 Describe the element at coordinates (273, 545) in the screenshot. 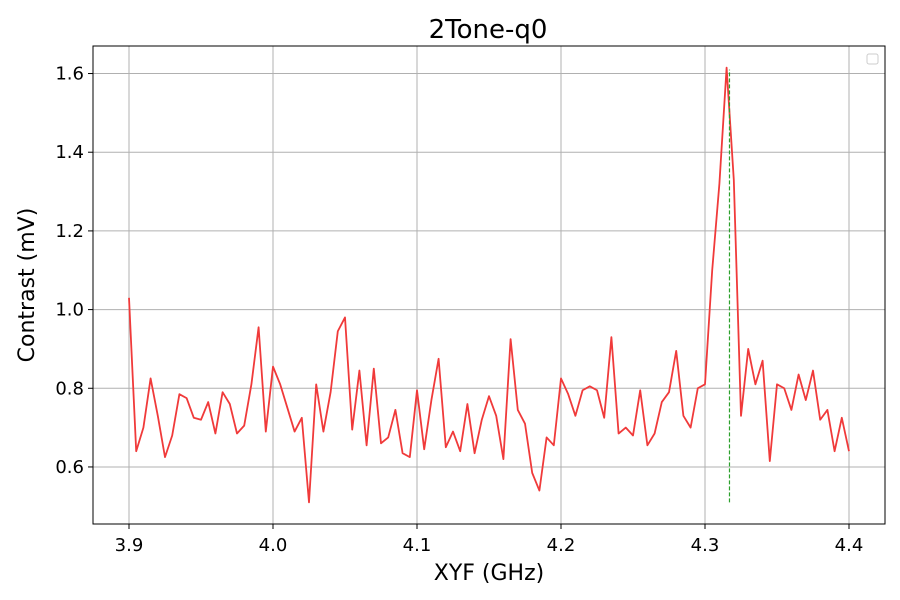

I see `x-tick-label: 4.0` at that location.